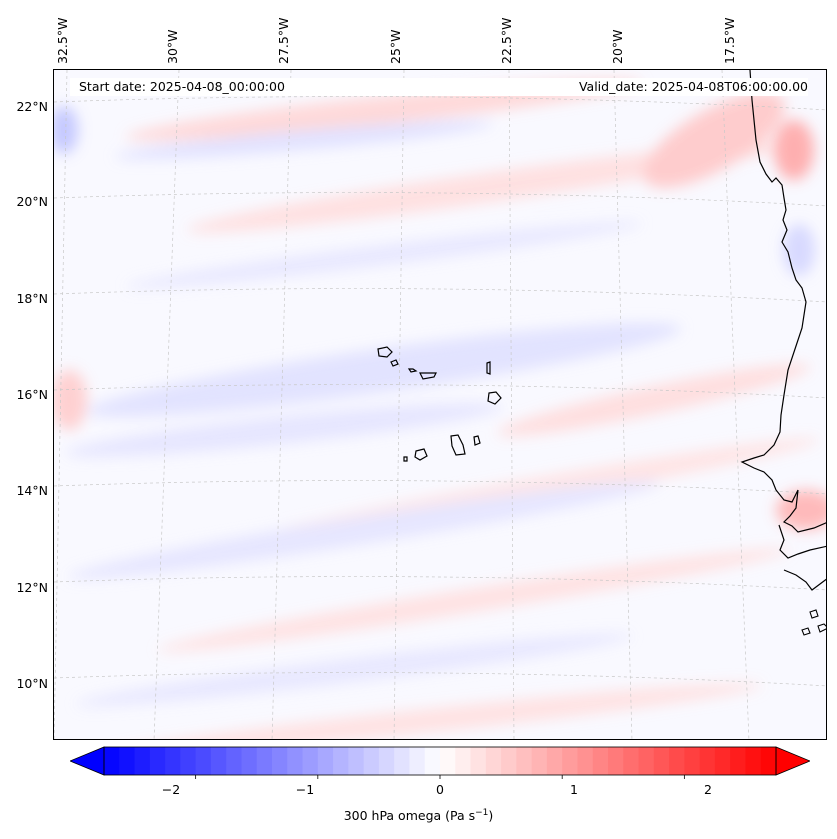  Describe the element at coordinates (32, 106) in the screenshot. I see `lat-label-22n: 22°N` at that location.